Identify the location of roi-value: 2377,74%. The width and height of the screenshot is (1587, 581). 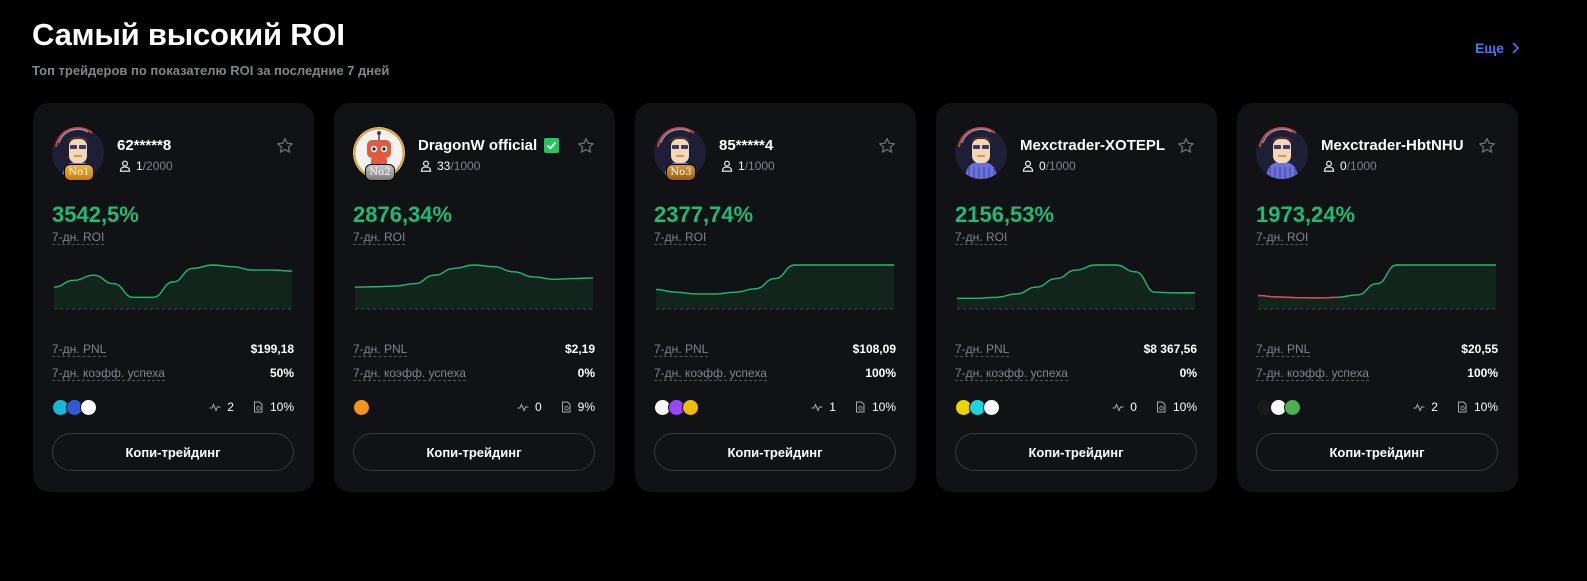
(704, 214).